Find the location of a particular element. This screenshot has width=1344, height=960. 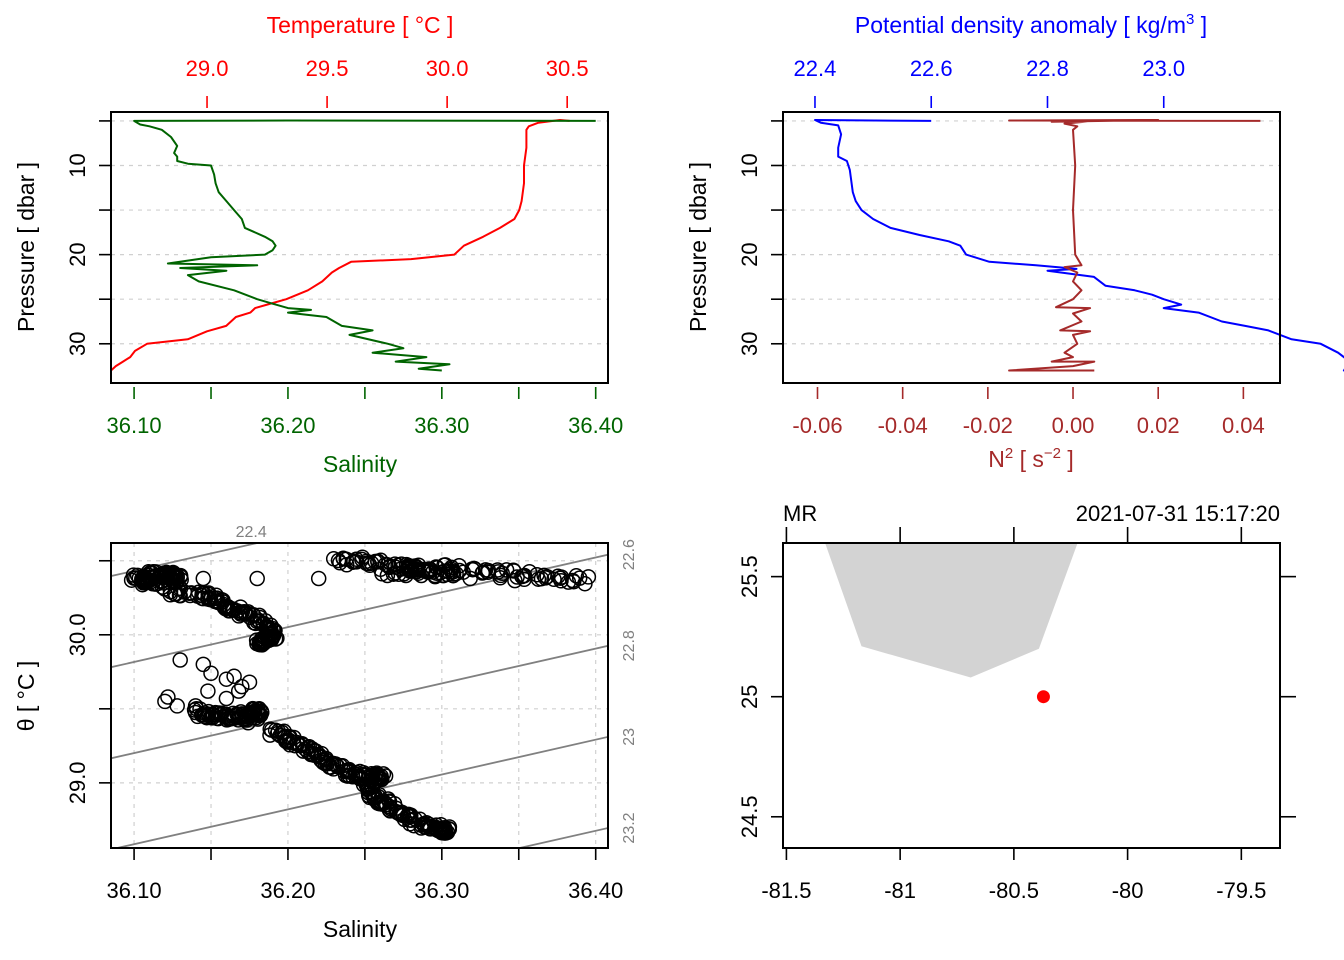

pressure-axis-title: Pressure [ dbar ] is located at coordinates (698, 247).